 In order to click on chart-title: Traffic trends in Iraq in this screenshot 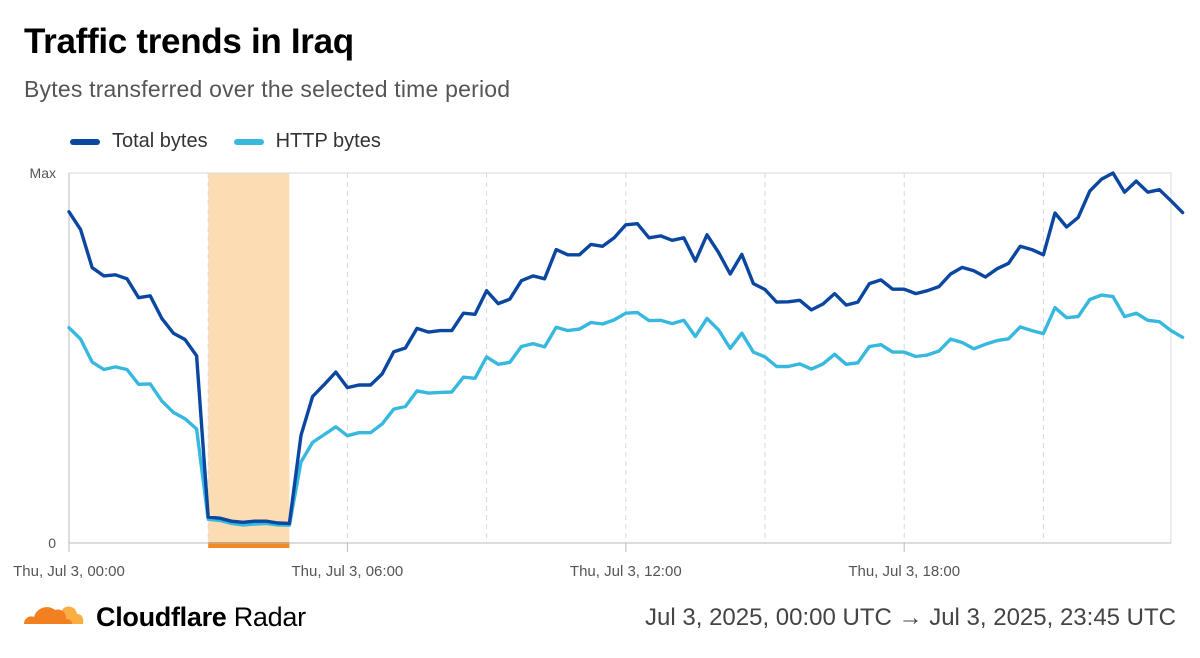, I will do `click(189, 41)`.